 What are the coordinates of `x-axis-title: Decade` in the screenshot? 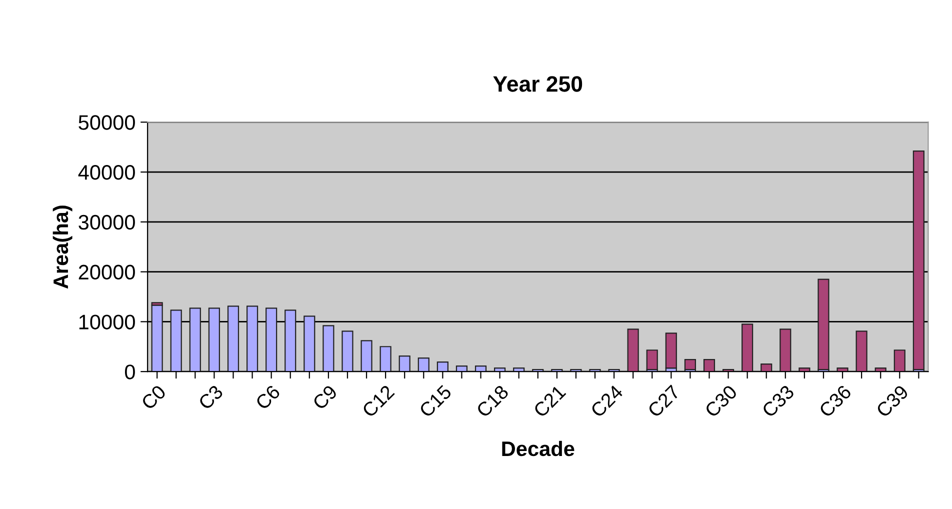 It's located at (538, 448).